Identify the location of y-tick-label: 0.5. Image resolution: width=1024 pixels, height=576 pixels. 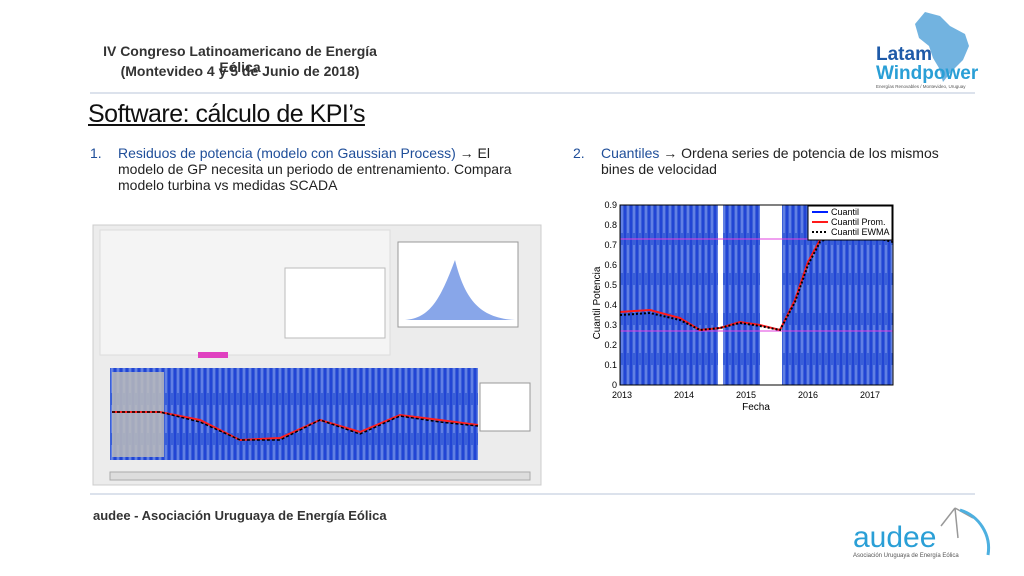
(610, 285).